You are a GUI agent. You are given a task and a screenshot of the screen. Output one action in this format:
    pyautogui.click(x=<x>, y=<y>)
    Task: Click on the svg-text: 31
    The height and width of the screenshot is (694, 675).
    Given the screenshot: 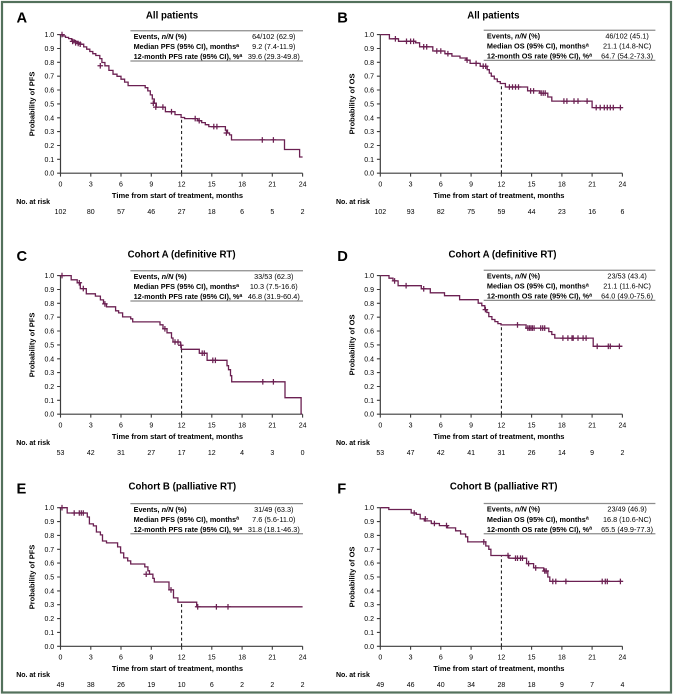 What is the action you would take?
    pyautogui.click(x=502, y=453)
    